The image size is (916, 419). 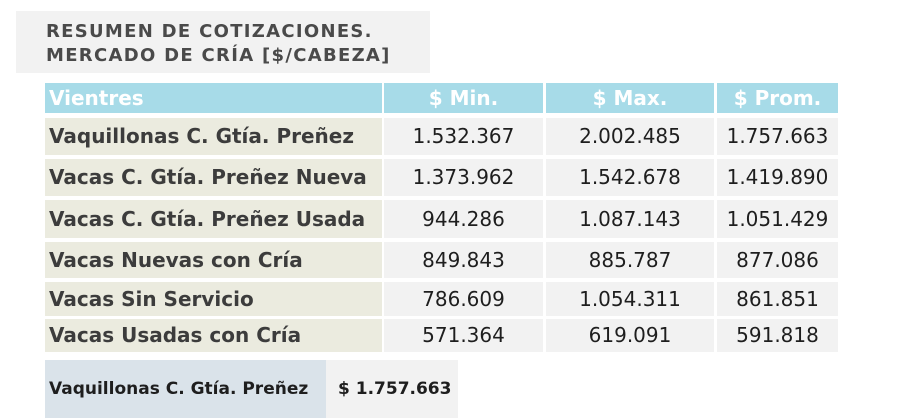 What do you see at coordinates (630, 177) in the screenshot?
I see `cell-max: 1.542.678` at bounding box center [630, 177].